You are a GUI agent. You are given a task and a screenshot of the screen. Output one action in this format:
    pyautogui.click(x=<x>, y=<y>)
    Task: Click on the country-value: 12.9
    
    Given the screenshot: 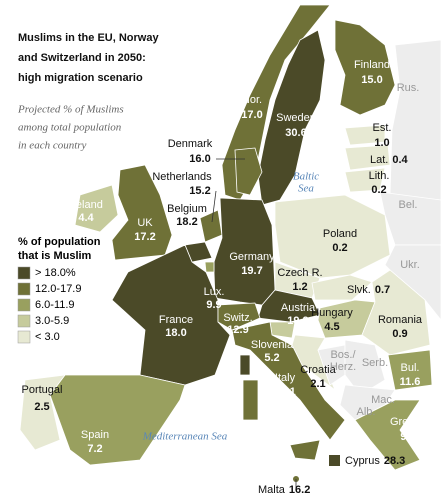 What is the action you would take?
    pyautogui.click(x=237, y=330)
    